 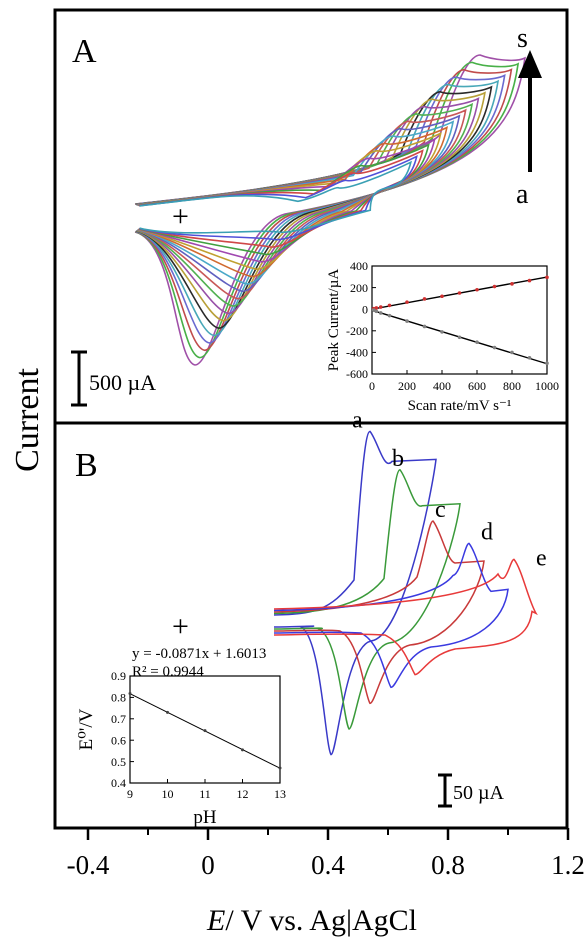 What do you see at coordinates (215, 920) in the screenshot?
I see `x-axis-label-symbol: E` at bounding box center [215, 920].